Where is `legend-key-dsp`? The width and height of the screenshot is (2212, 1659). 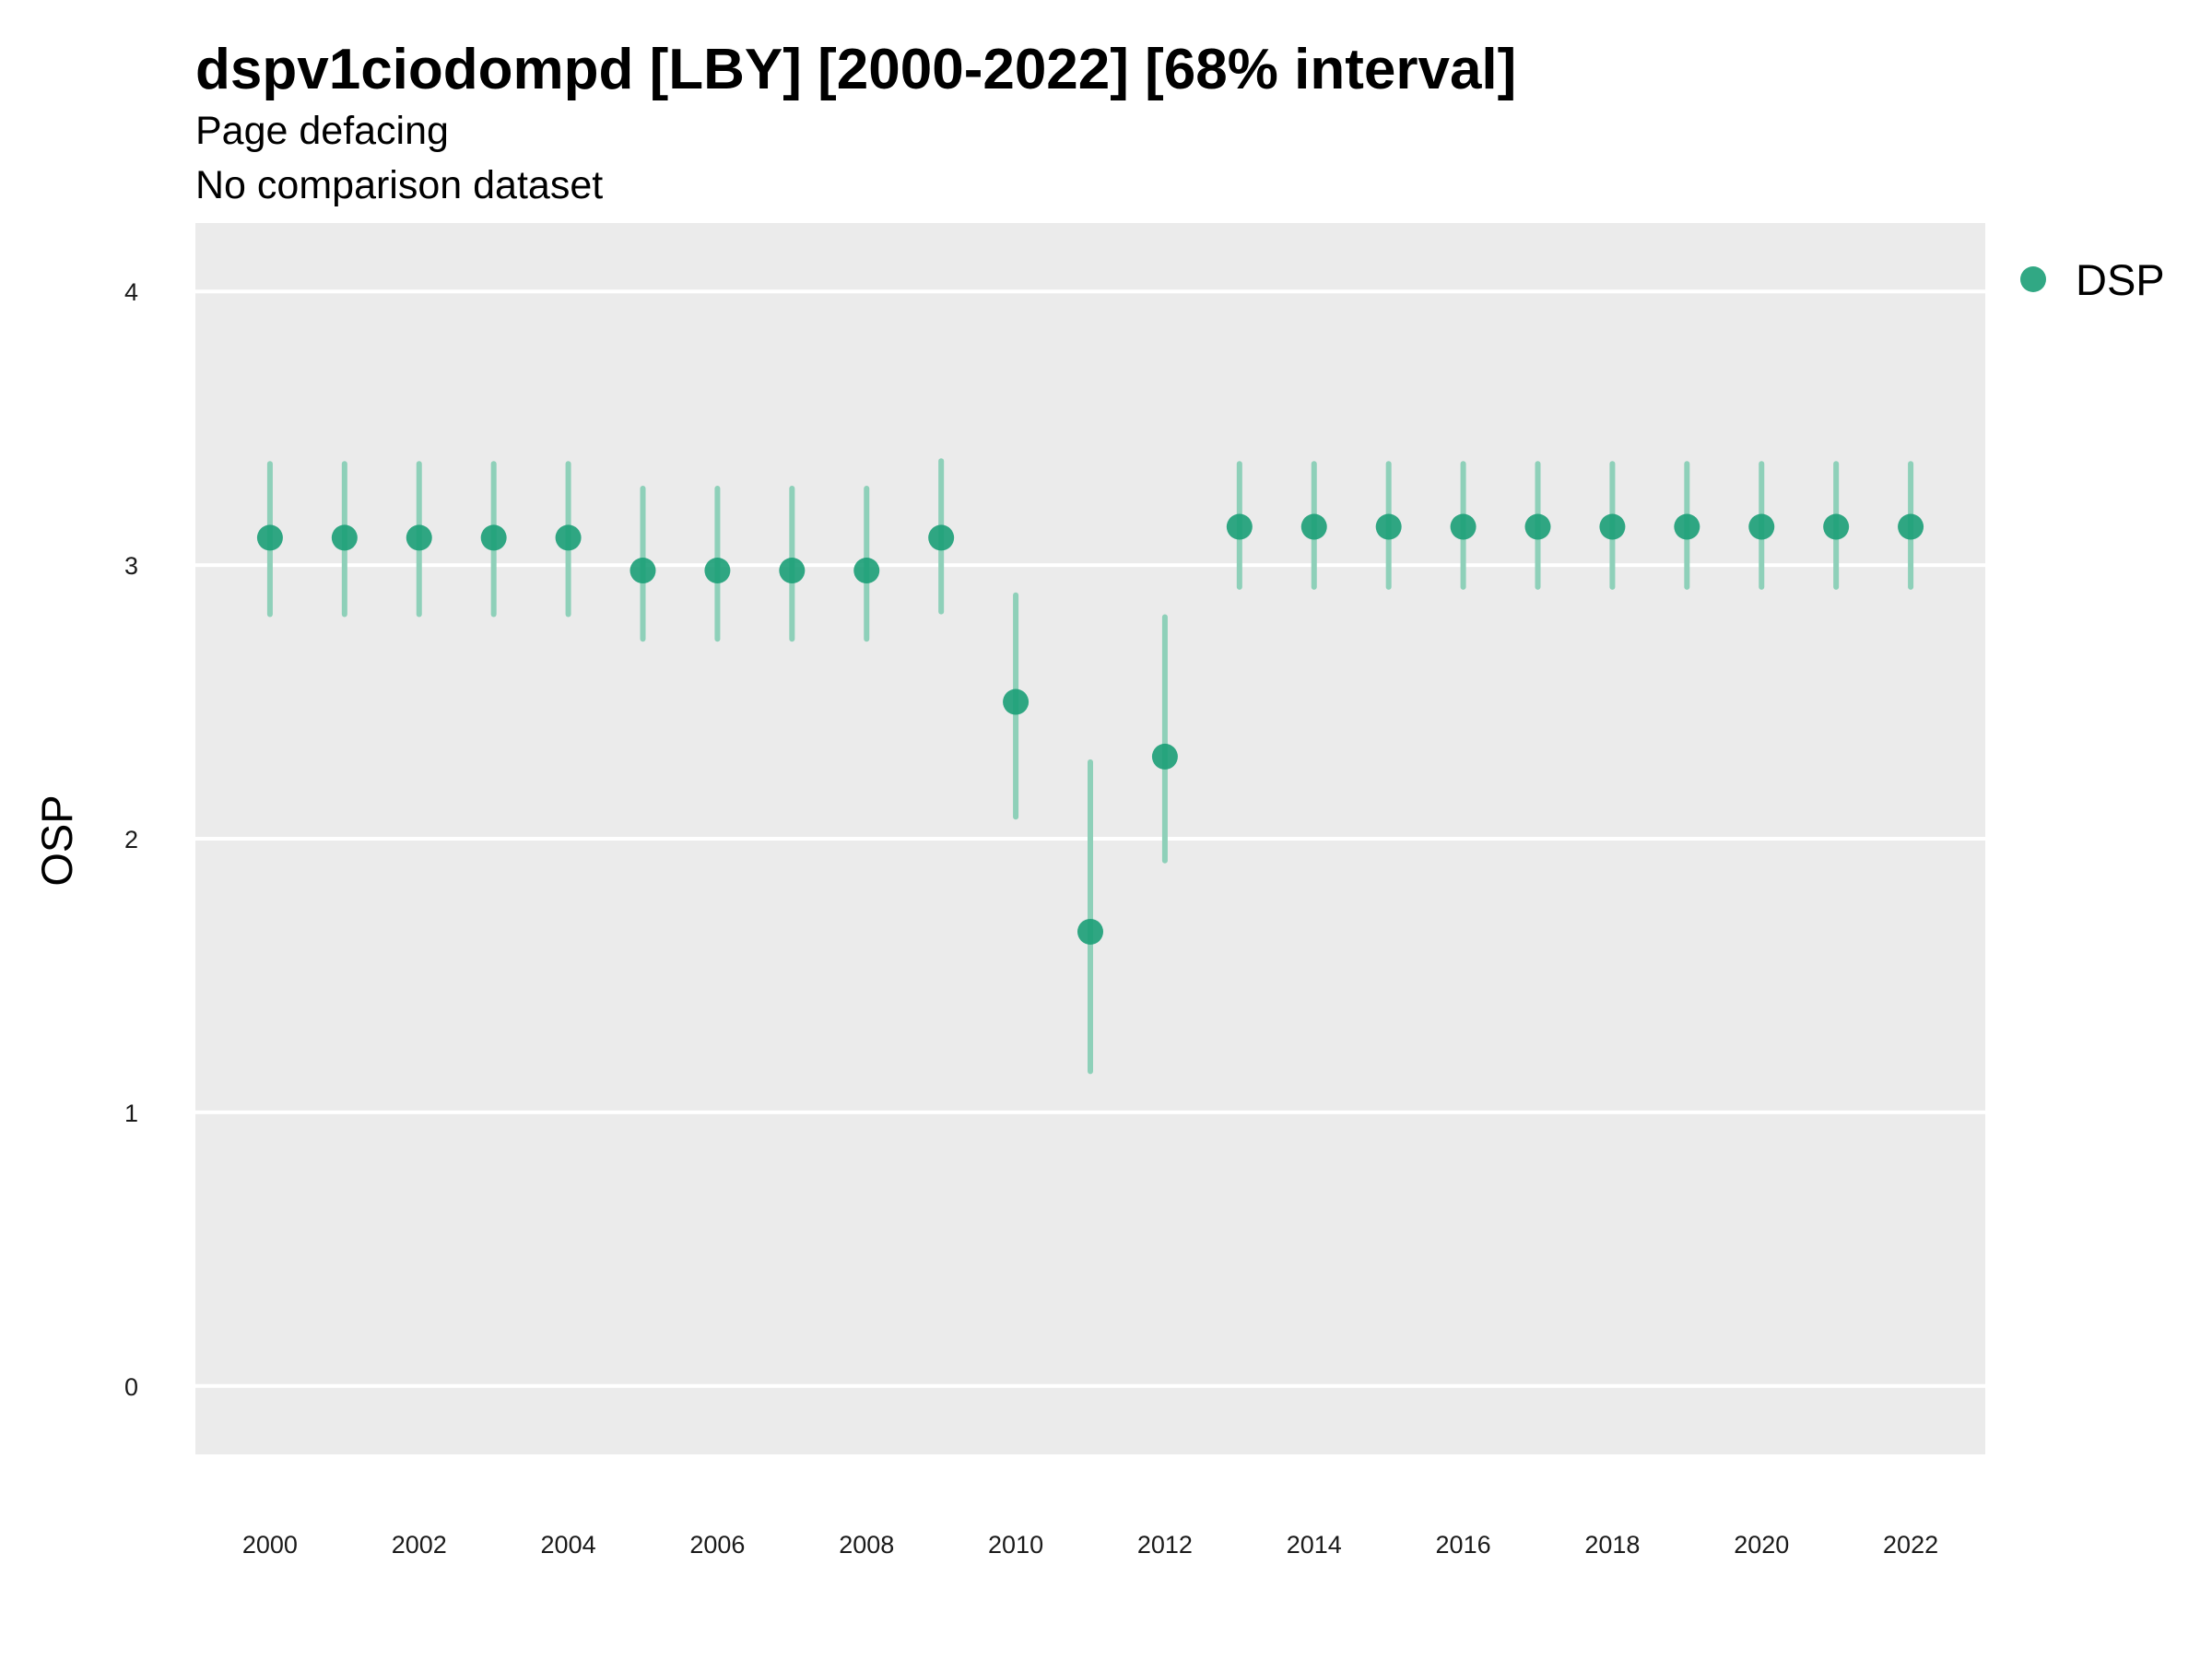 legend-key-dsp is located at coordinates (2033, 279).